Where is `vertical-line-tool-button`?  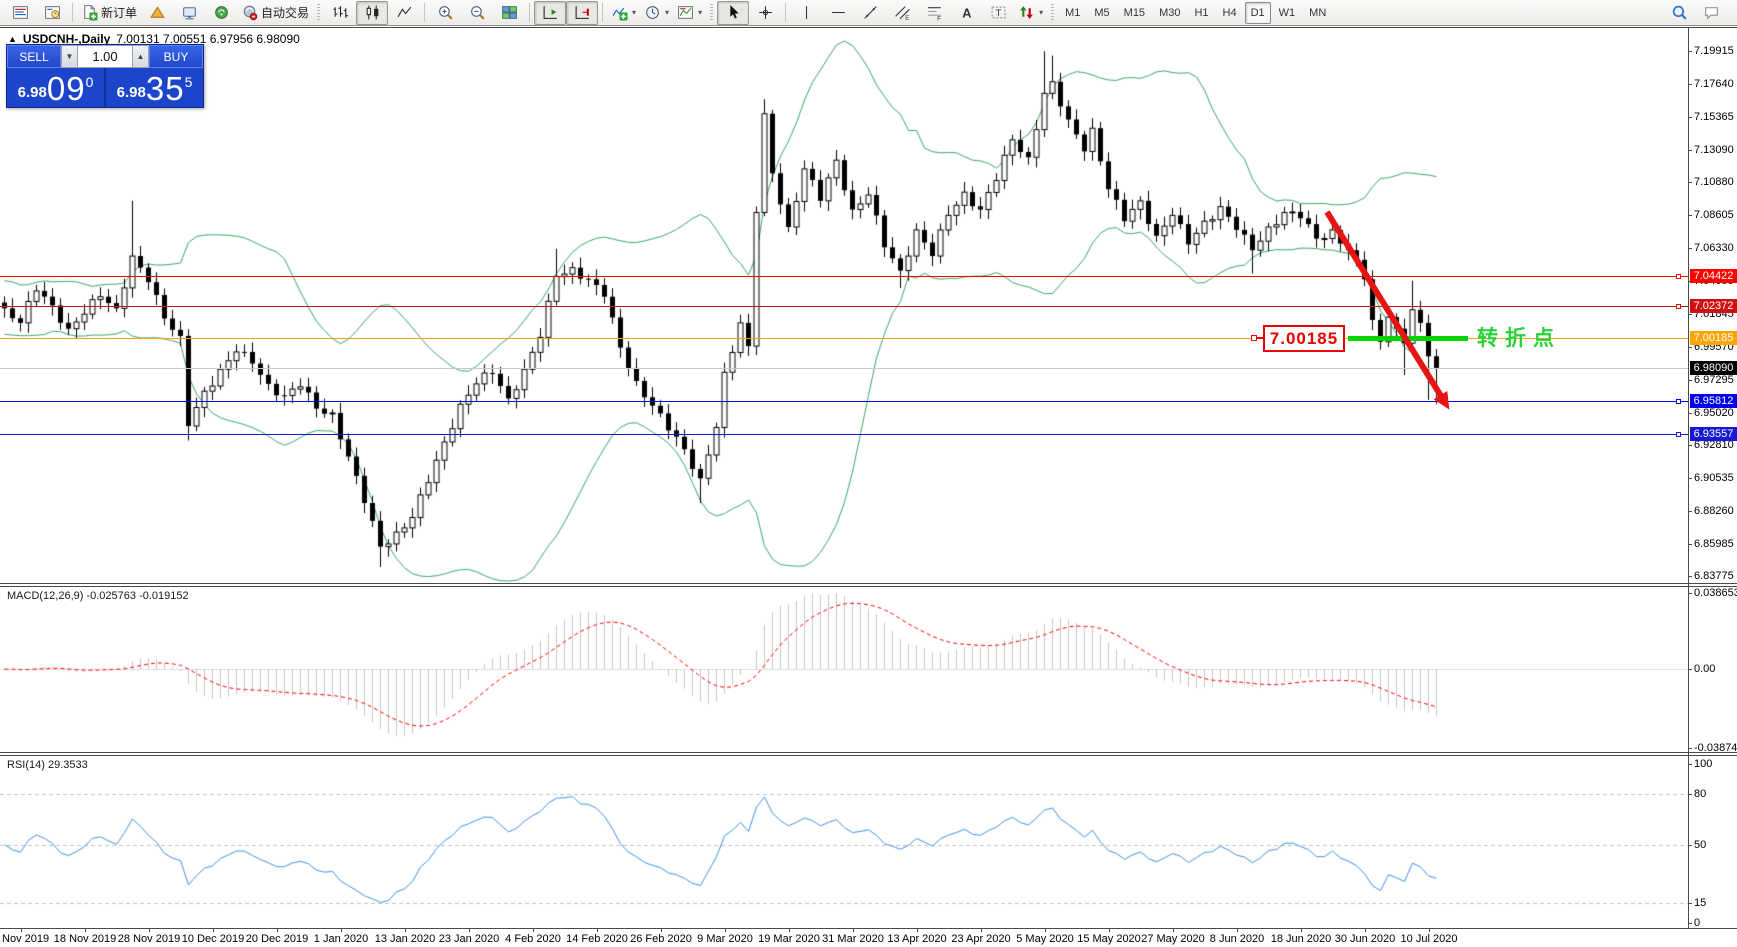
vertical-line-tool-button is located at coordinates (806, 13).